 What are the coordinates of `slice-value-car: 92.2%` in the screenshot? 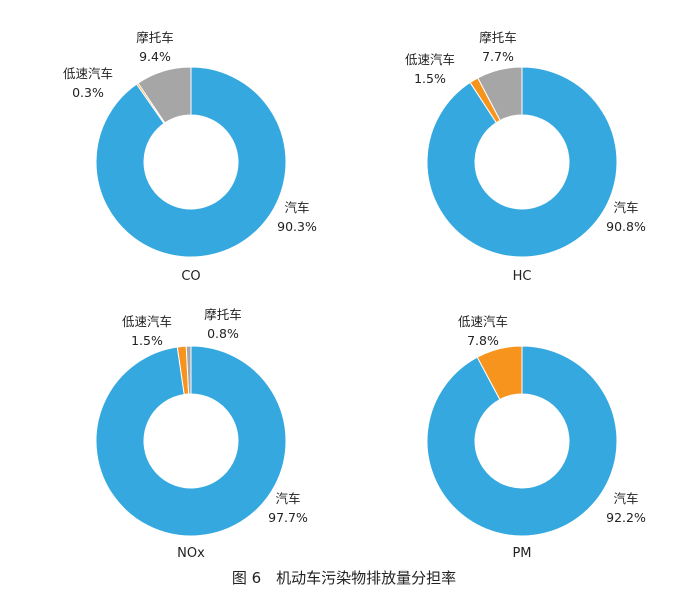 It's located at (626, 517).